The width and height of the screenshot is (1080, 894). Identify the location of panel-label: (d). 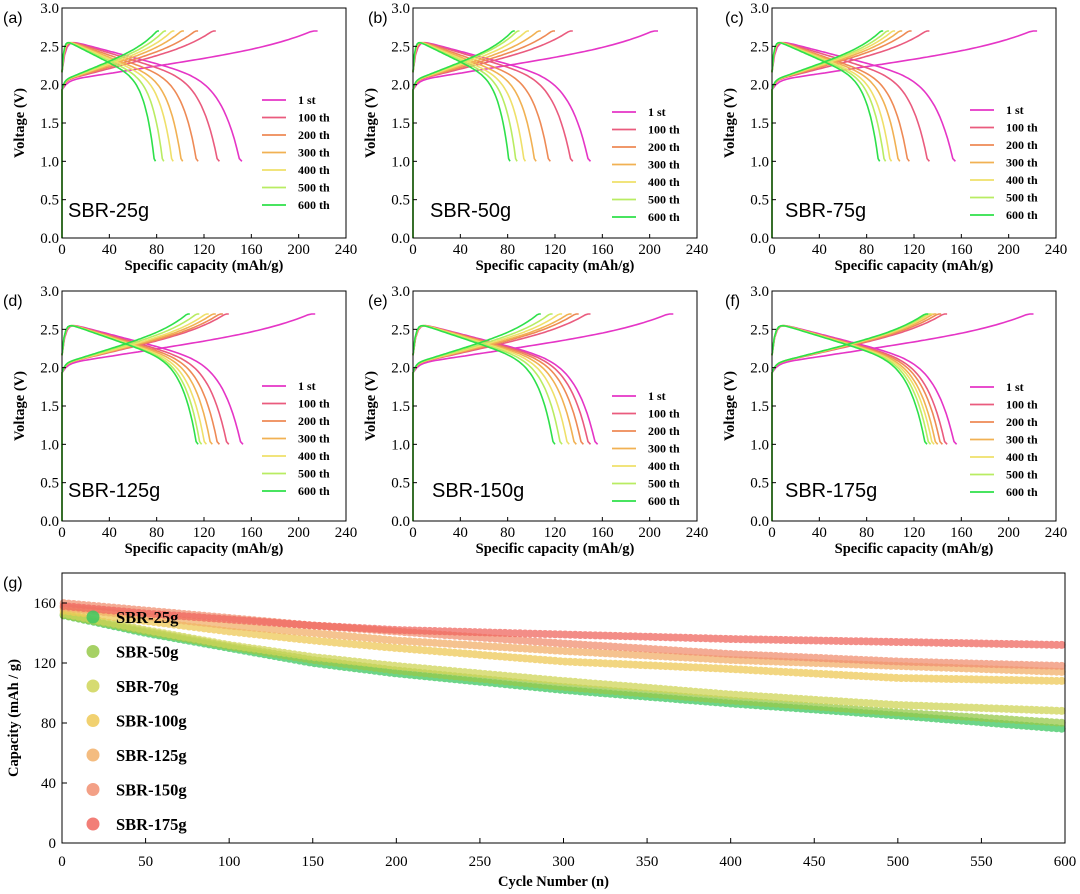
(13, 301).